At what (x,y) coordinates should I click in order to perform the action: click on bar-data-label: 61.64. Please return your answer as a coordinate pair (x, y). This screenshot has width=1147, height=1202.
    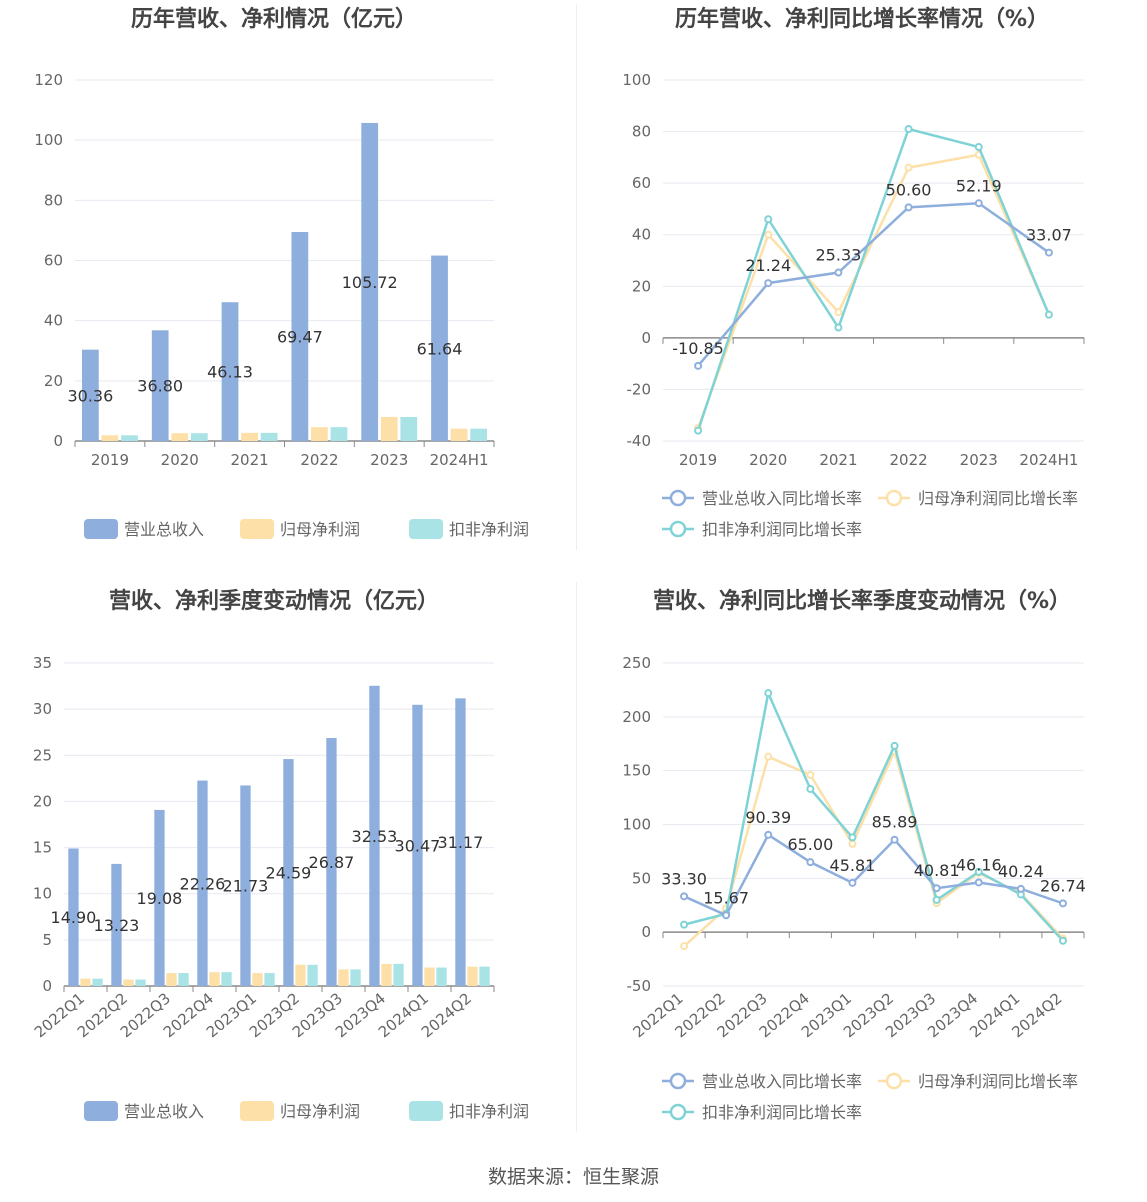
    Looking at the image, I should click on (440, 348).